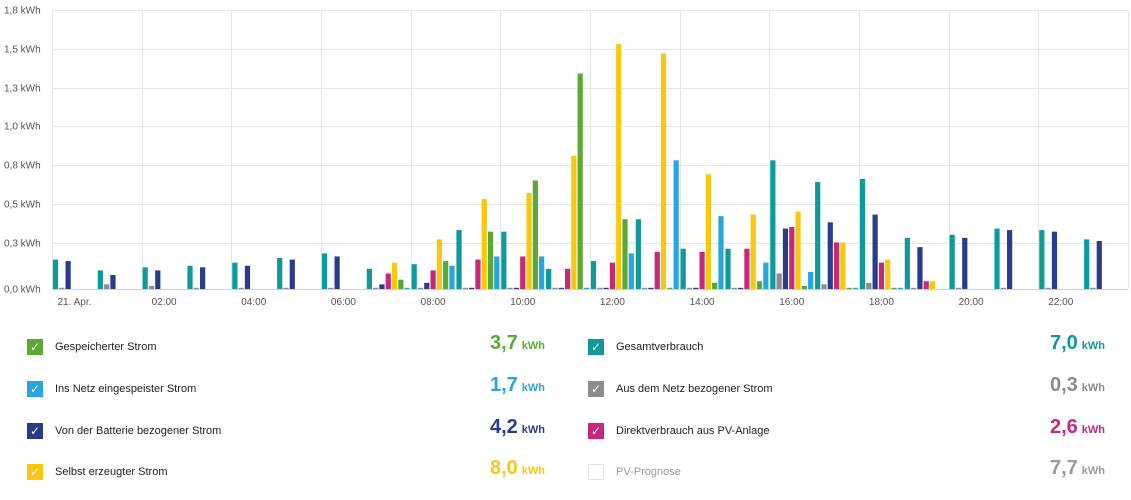  What do you see at coordinates (124, 431) in the screenshot?
I see `legend-item: ✓ Von der Batterie bezogener Strom` at bounding box center [124, 431].